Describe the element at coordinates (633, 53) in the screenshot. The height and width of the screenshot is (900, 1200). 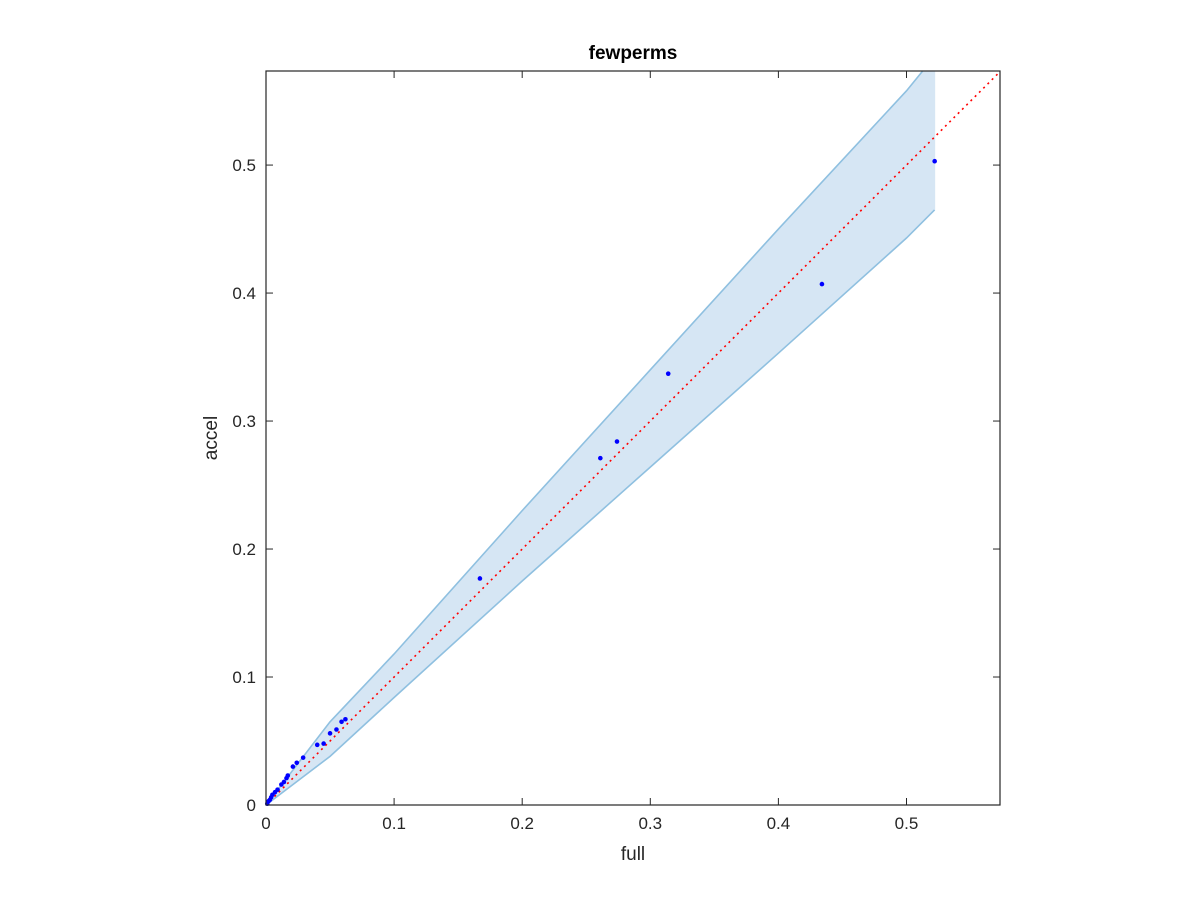
I see `chart-title: fewperms` at that location.